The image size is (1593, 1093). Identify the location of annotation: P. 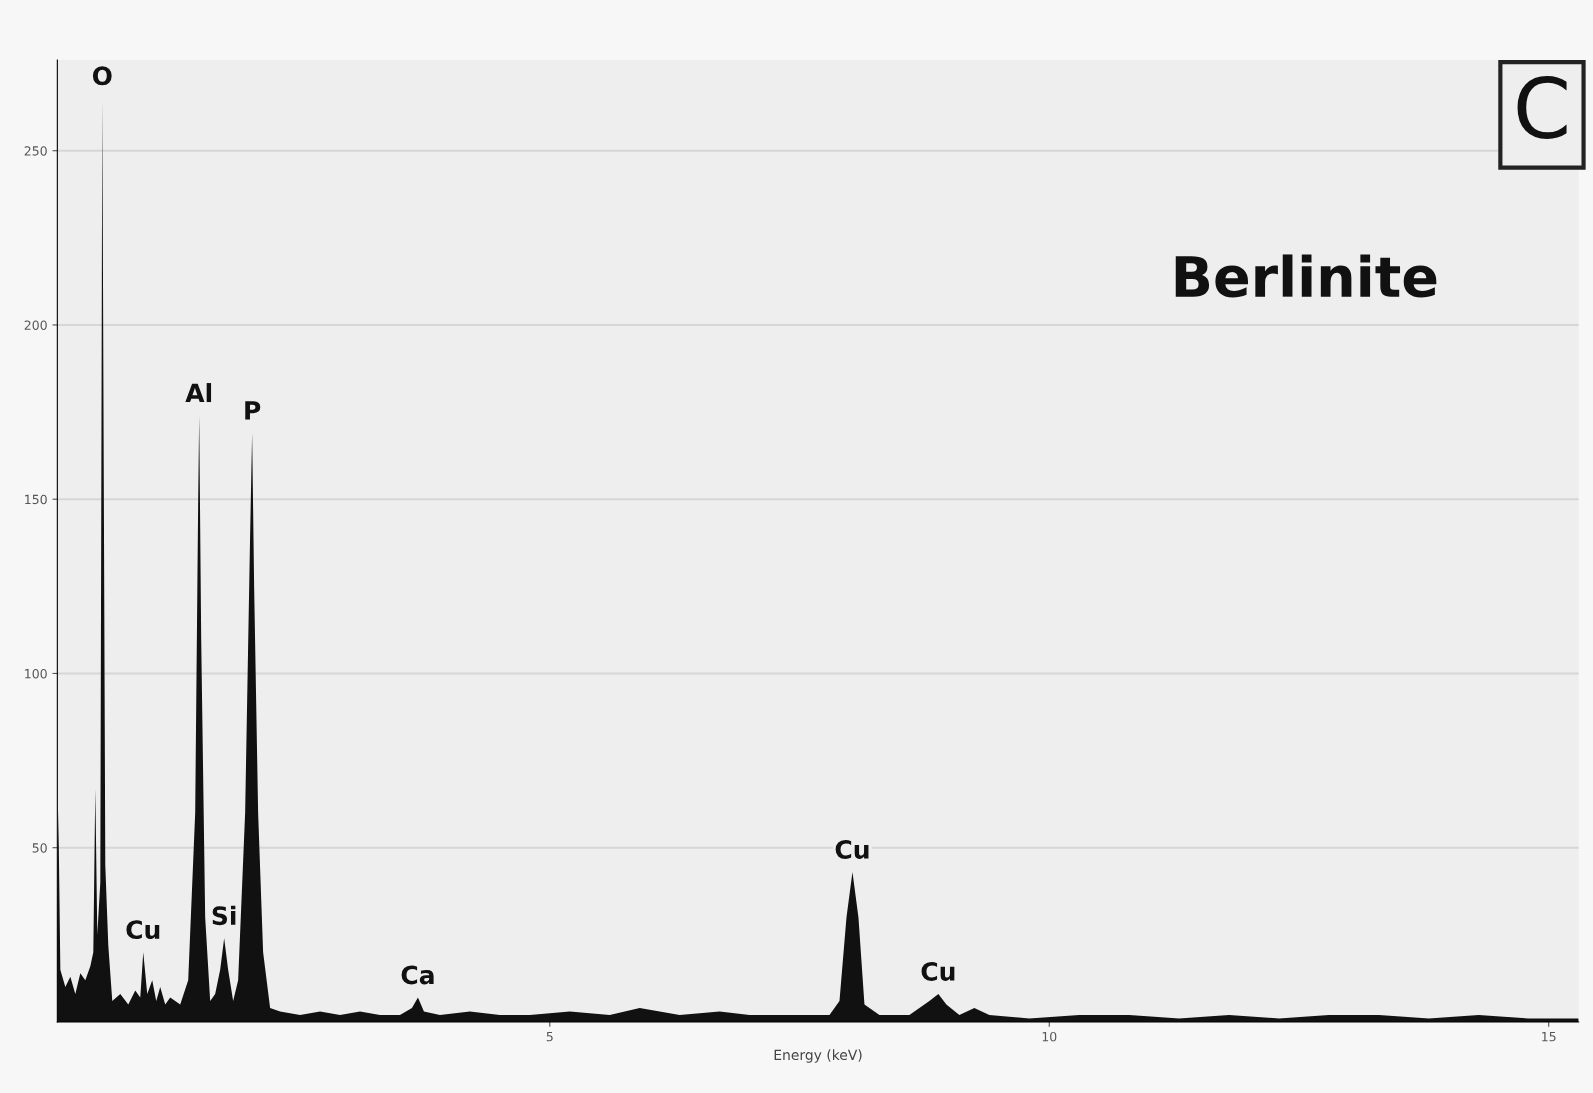
(253, 410).